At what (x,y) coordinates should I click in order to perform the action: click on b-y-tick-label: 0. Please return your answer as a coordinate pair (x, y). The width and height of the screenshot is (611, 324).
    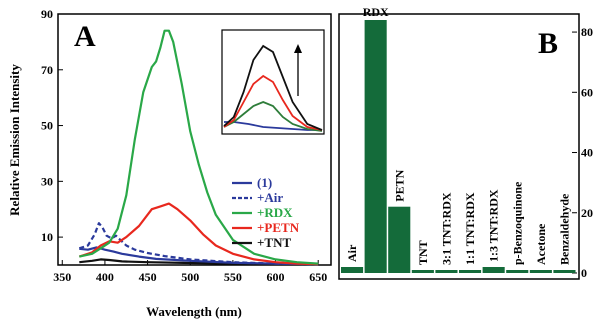
    Looking at the image, I should click on (584, 273).